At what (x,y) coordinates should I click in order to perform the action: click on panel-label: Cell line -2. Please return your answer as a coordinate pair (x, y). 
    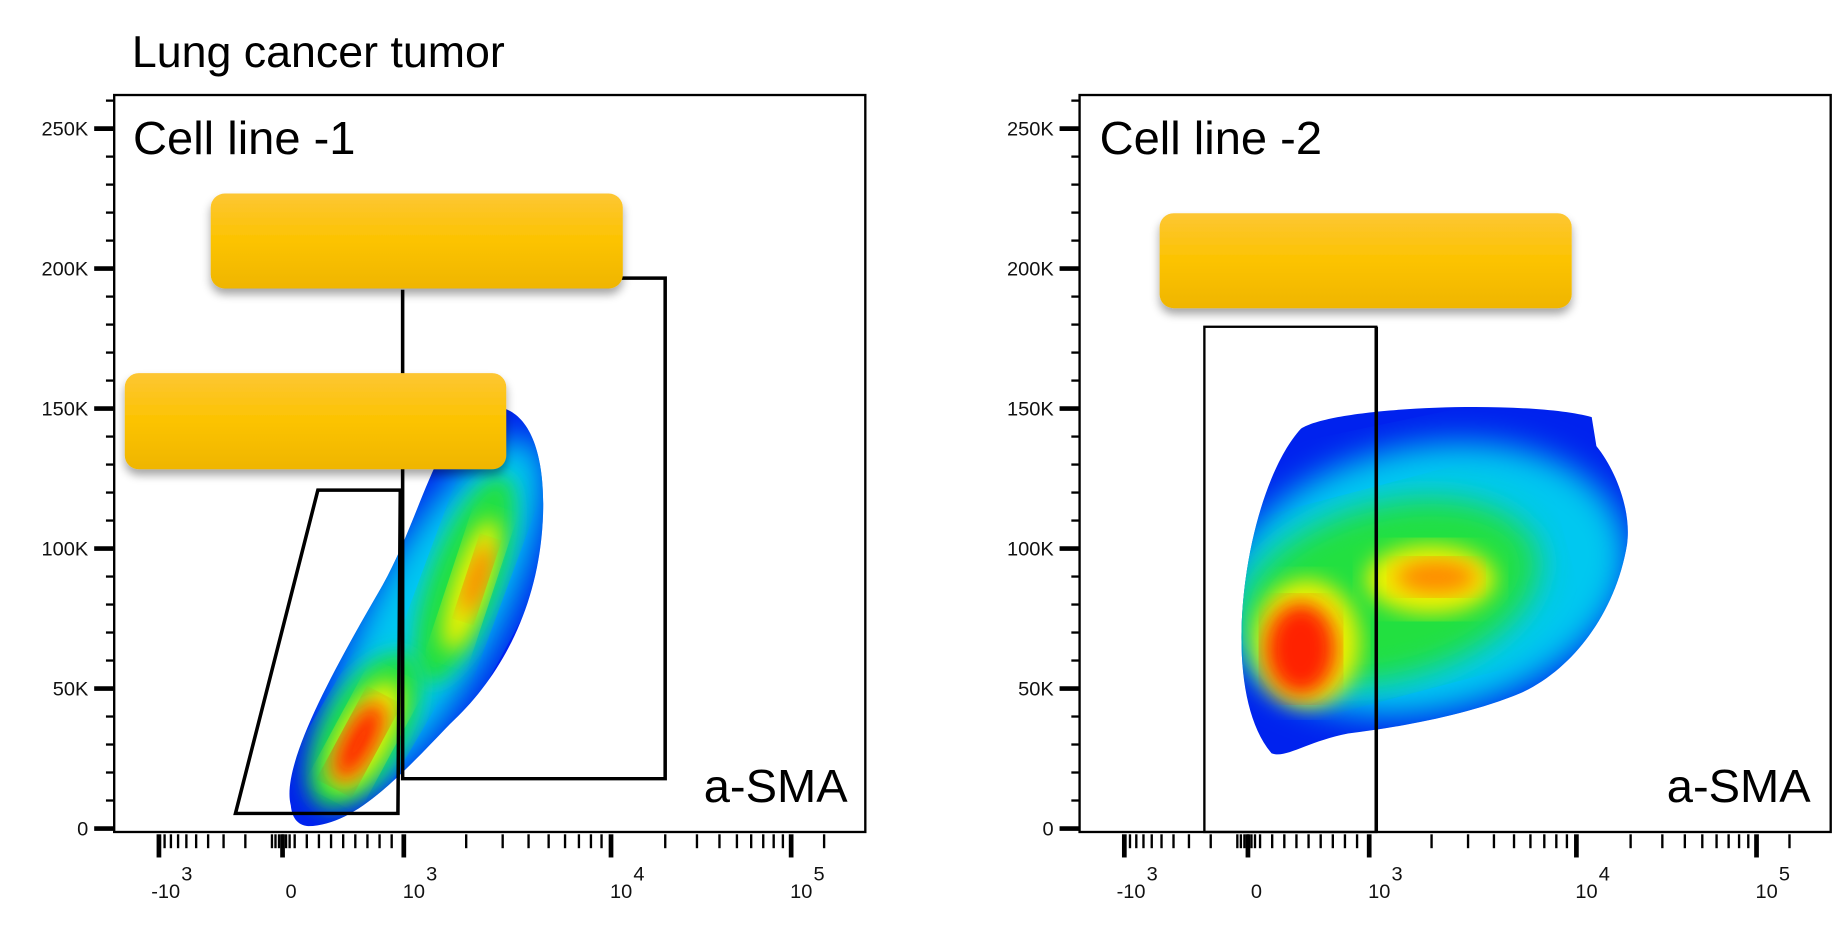
    Looking at the image, I should click on (1211, 138).